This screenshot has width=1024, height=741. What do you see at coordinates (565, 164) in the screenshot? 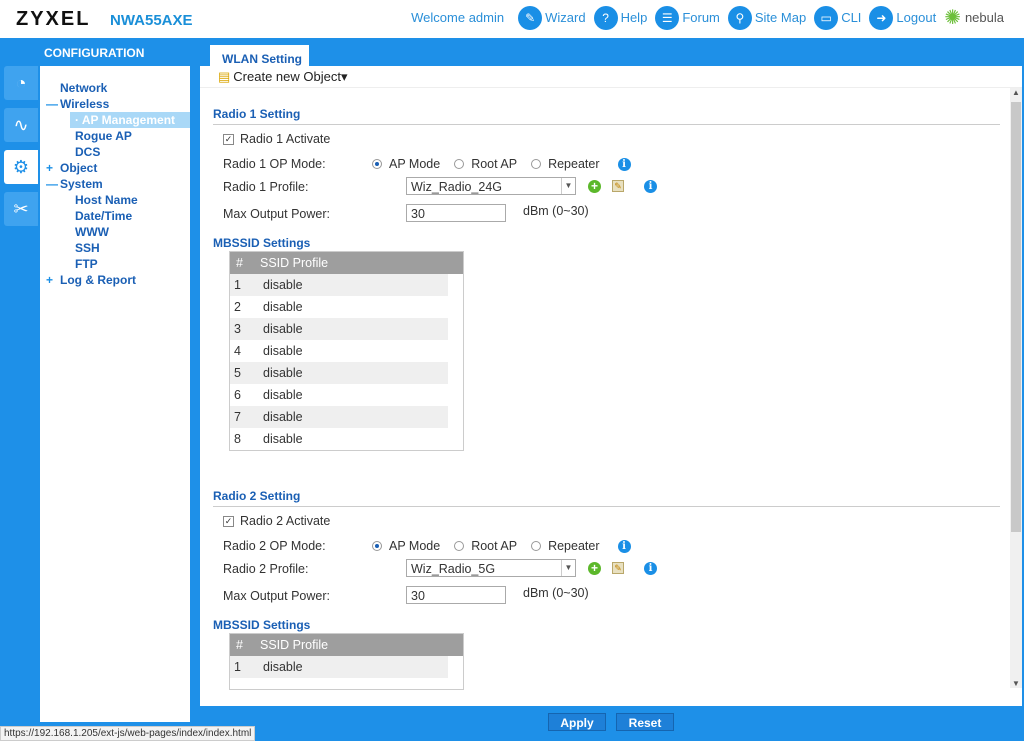
I see `radio1-repeater-radio: Repeater` at bounding box center [565, 164].